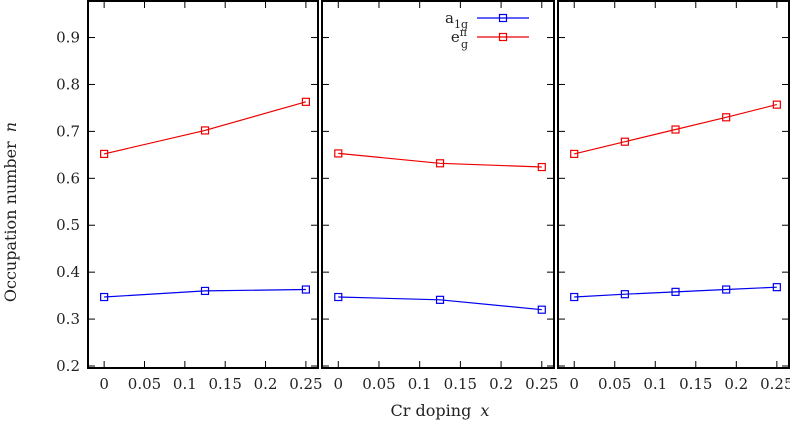  I want to click on y-axis-label-text: Occupation number, so click(10, 221).